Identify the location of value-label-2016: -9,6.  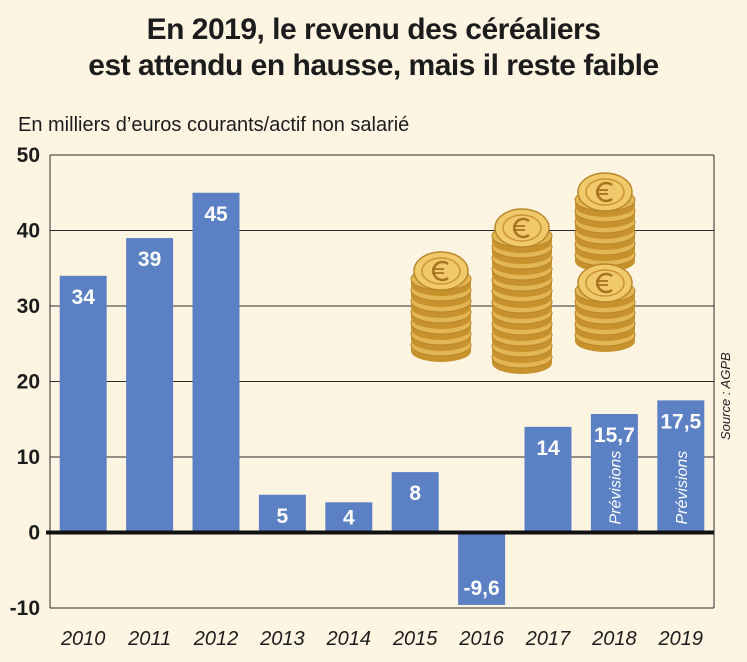
(482, 588).